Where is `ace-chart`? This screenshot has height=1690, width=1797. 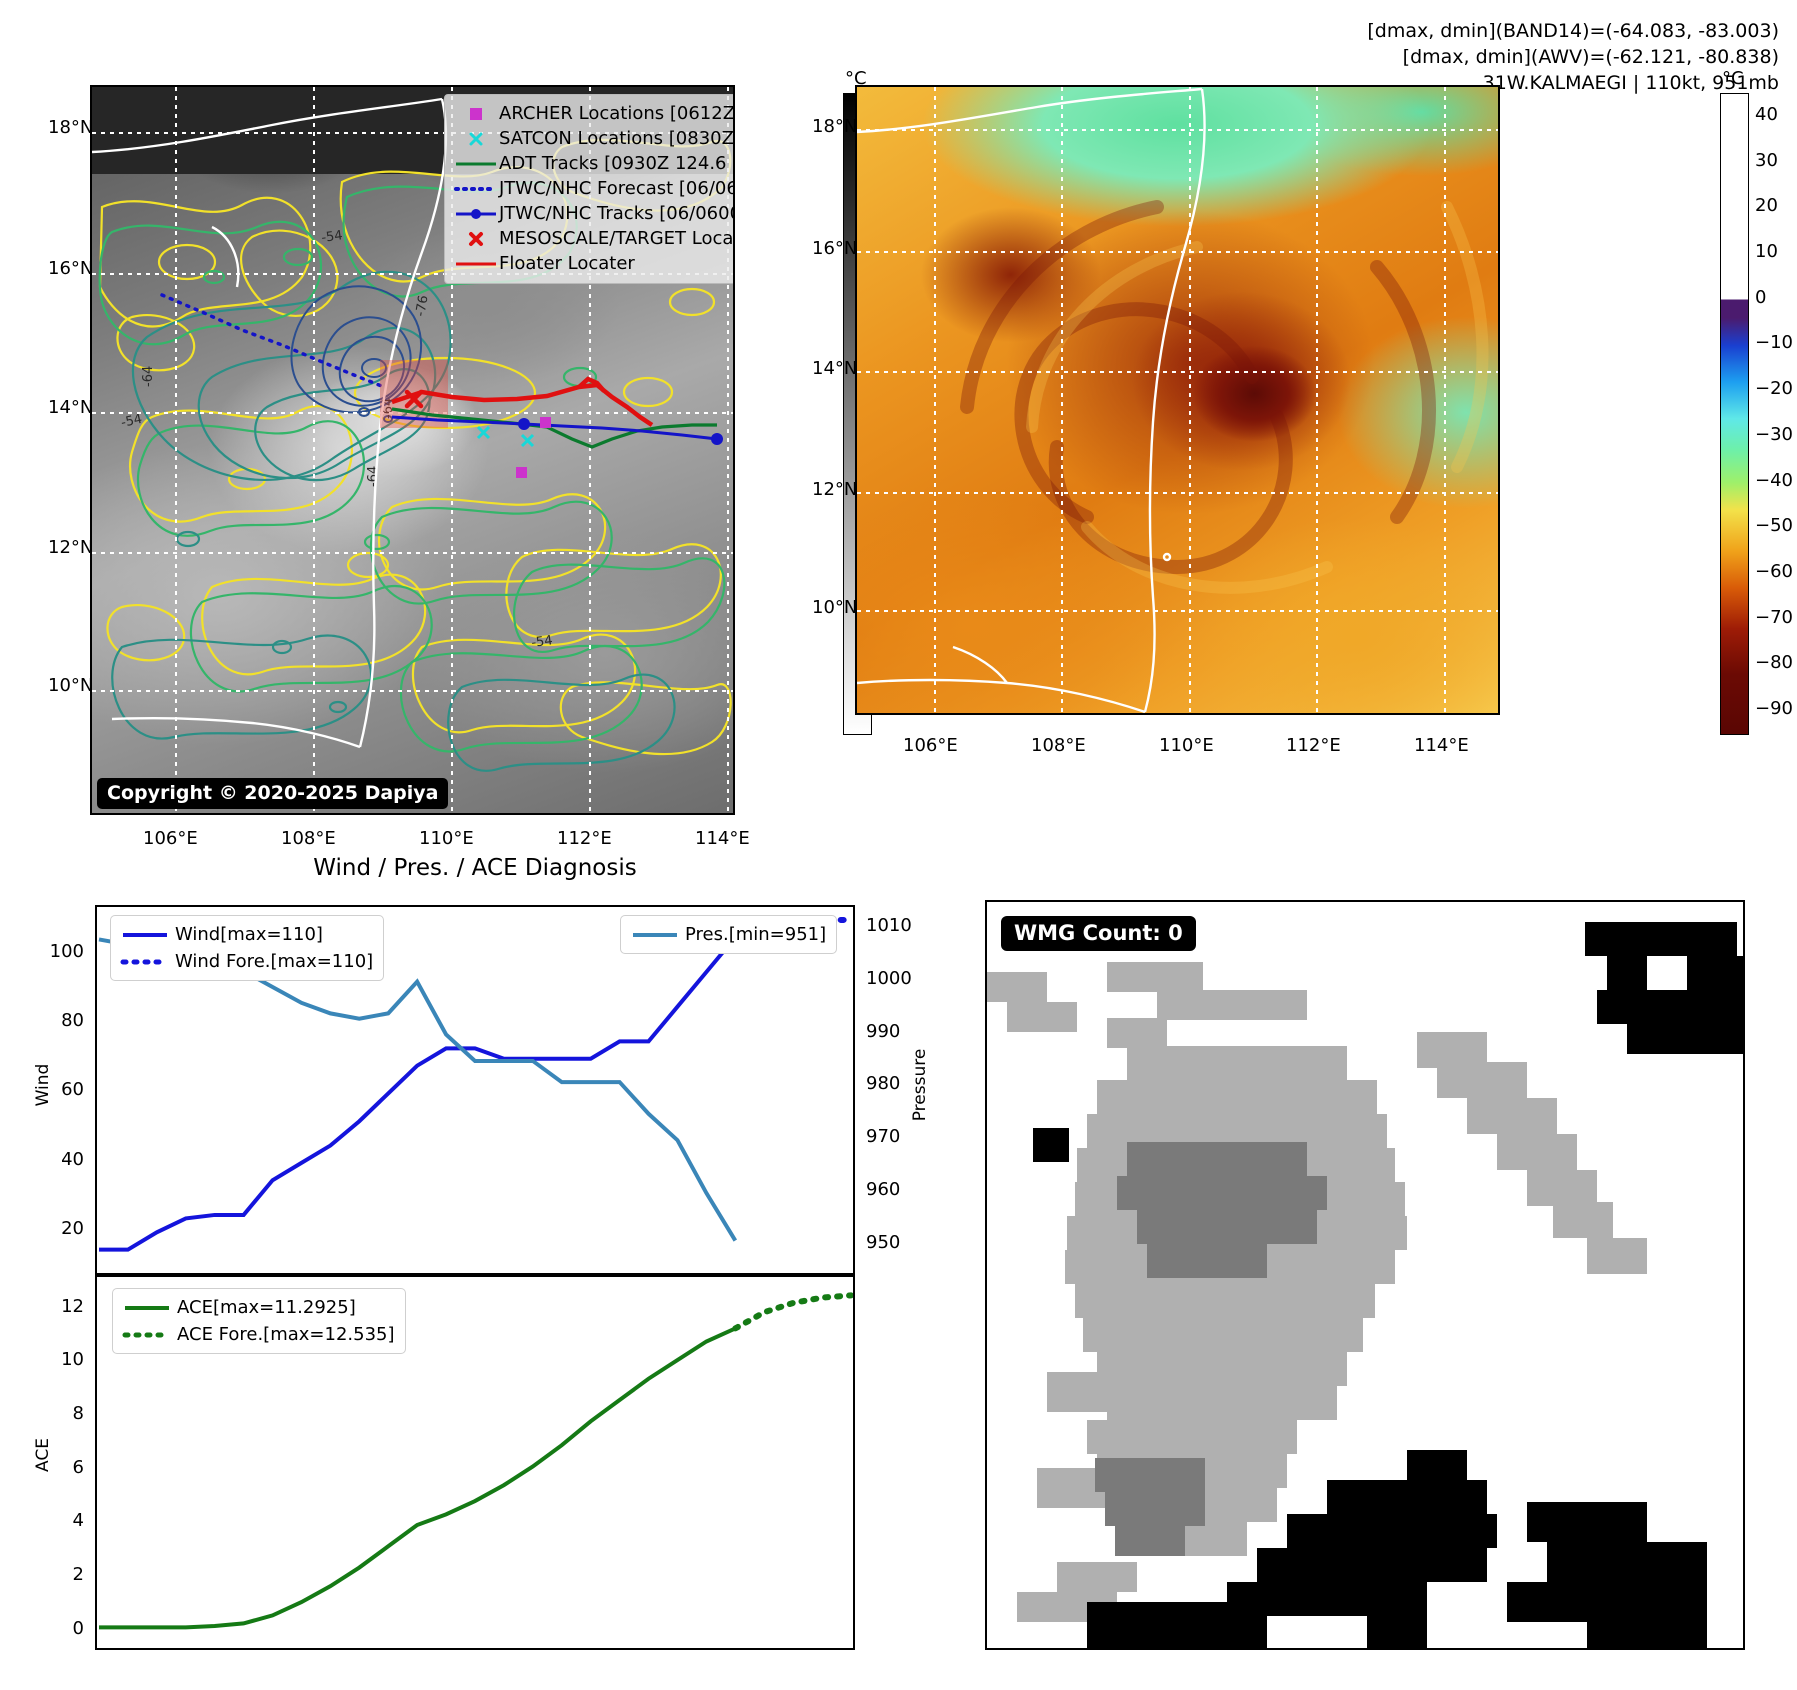 ace-chart is located at coordinates (475, 1462).